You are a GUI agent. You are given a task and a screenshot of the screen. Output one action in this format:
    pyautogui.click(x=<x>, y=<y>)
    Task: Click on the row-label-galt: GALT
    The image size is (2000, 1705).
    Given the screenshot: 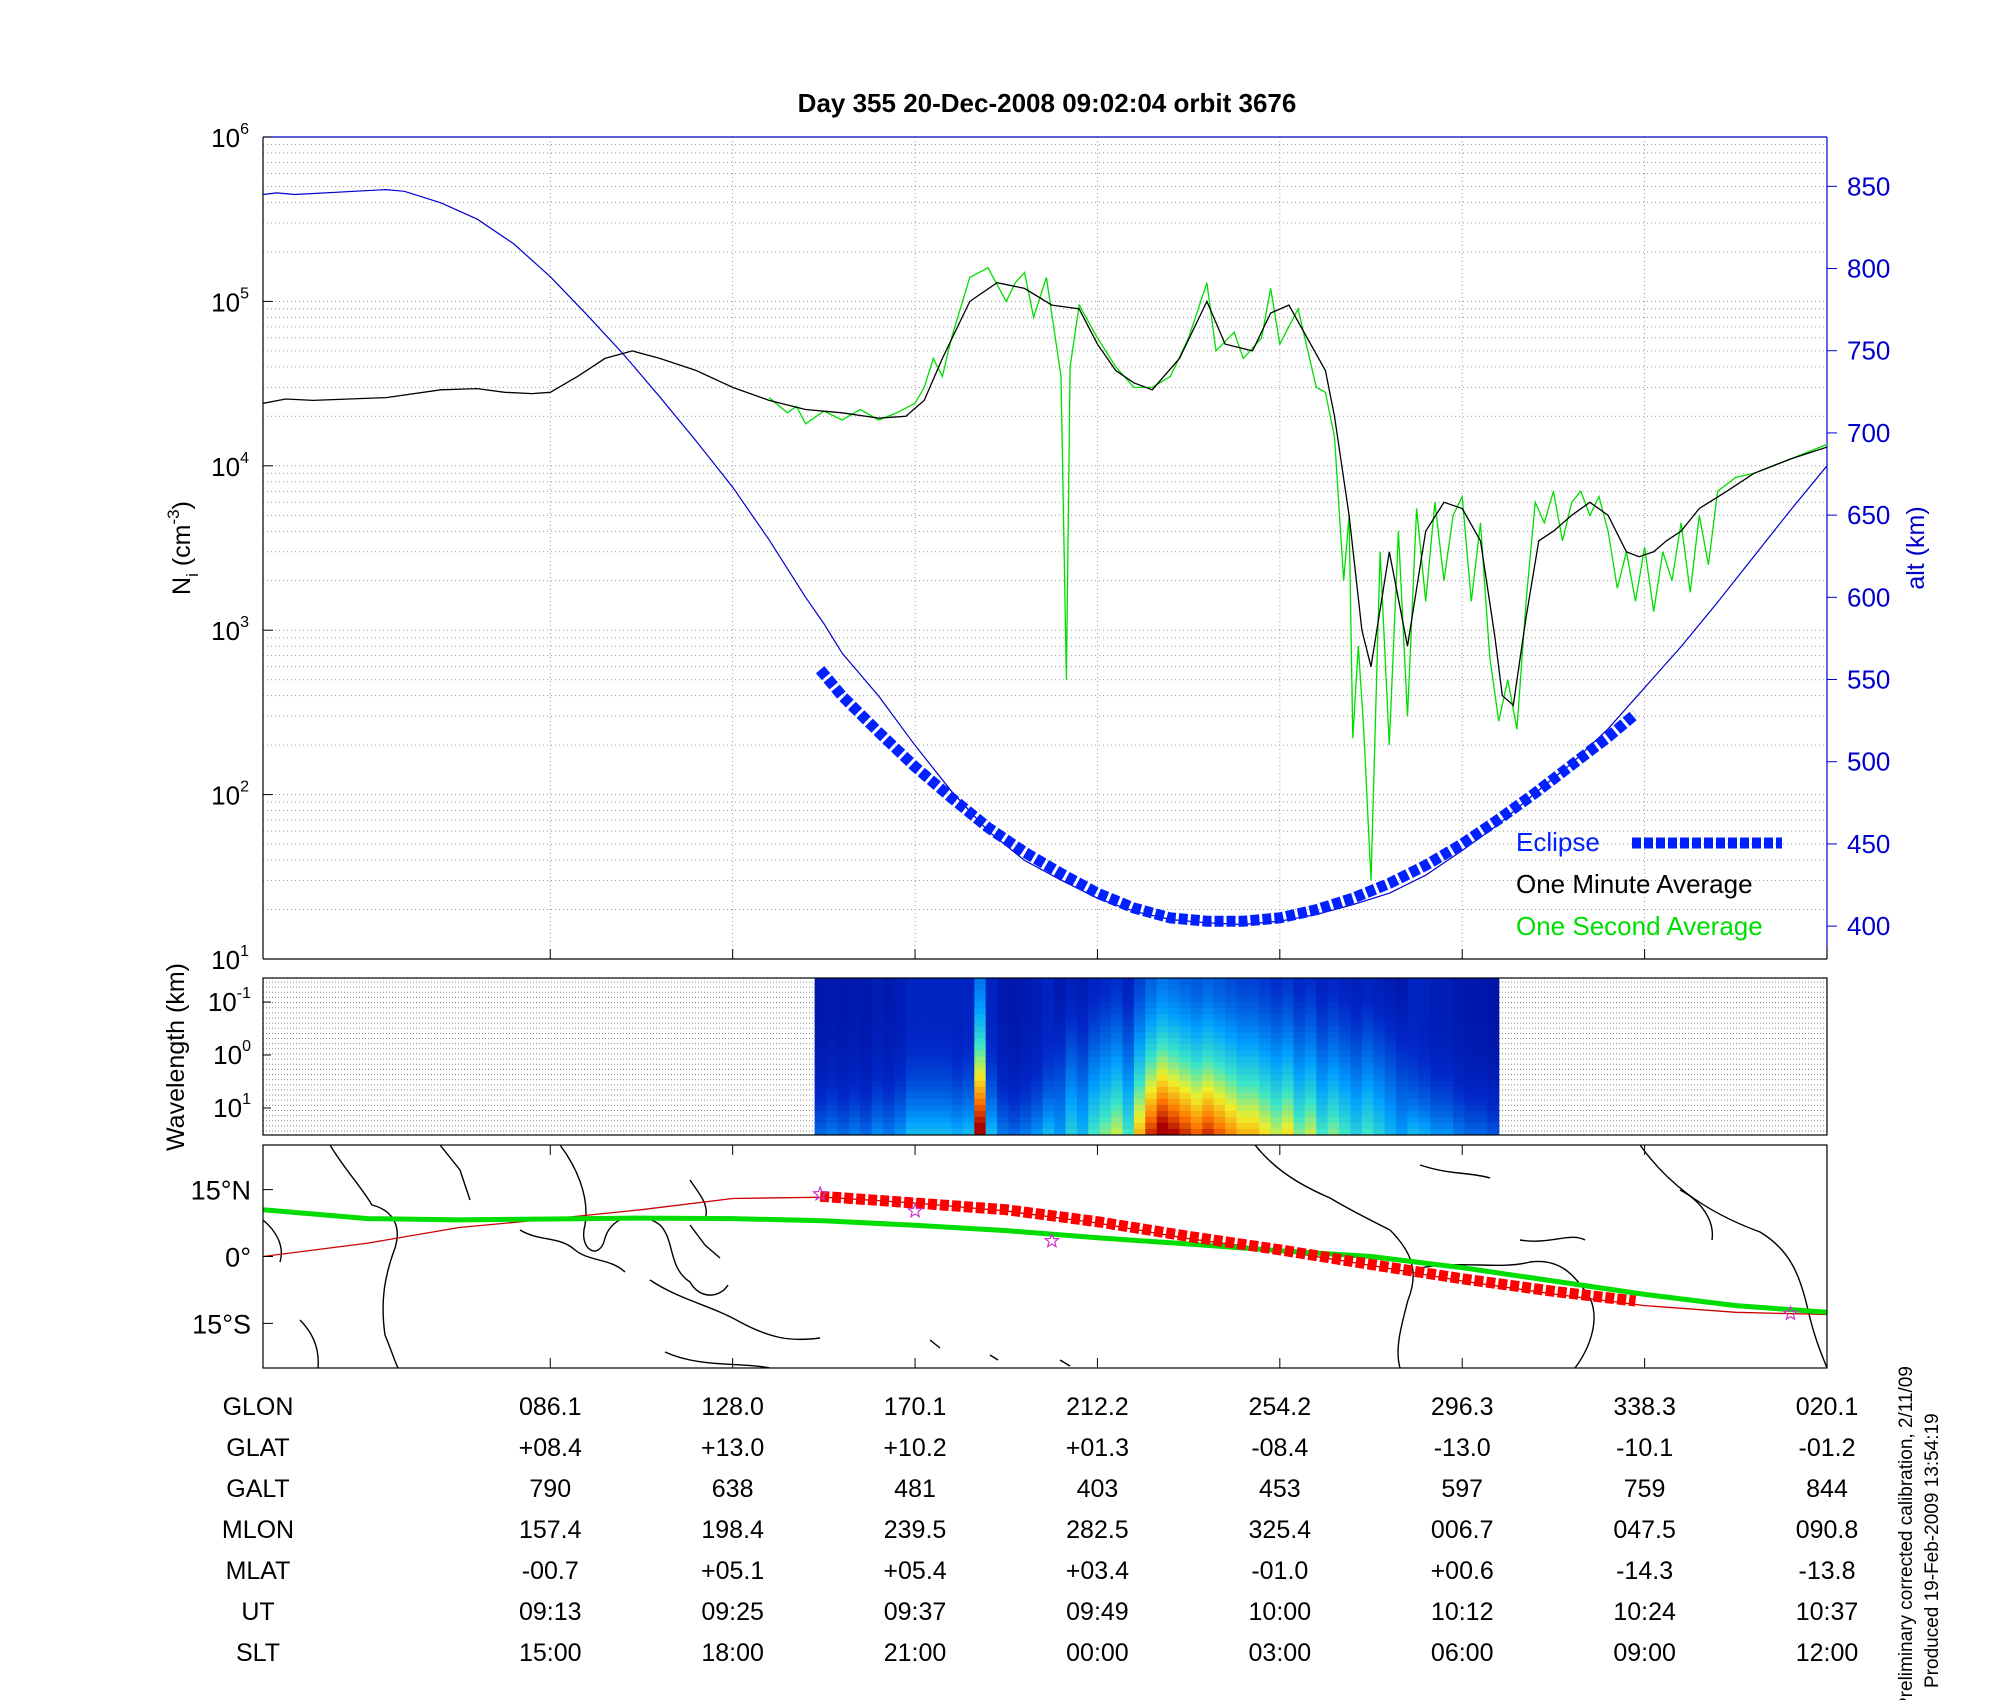 What is the action you would take?
    pyautogui.click(x=257, y=1489)
    